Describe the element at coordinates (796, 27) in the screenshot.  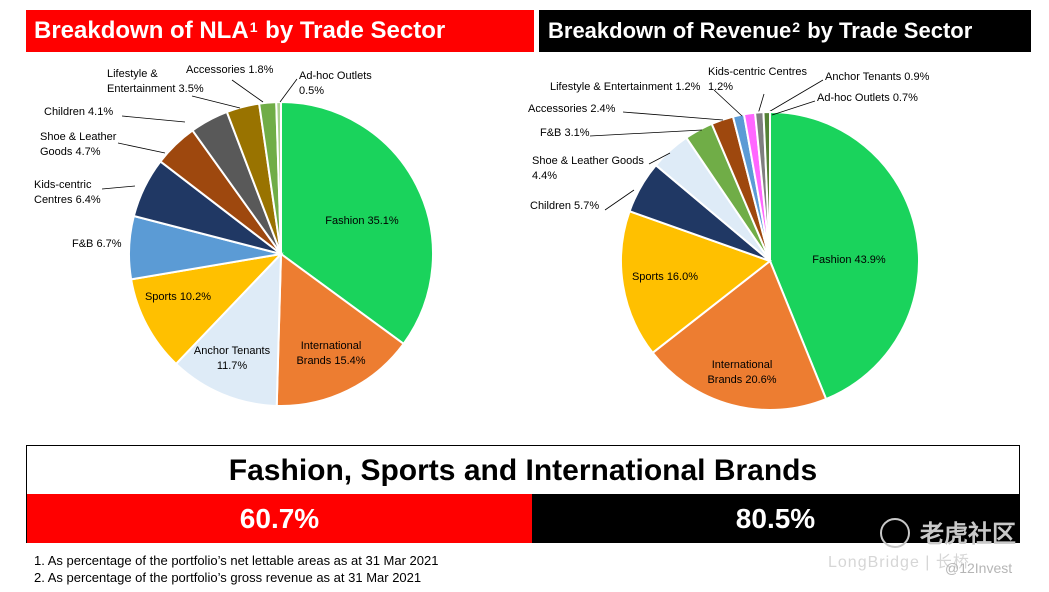
I see `revenue-title-footnote-mark: 2` at that location.